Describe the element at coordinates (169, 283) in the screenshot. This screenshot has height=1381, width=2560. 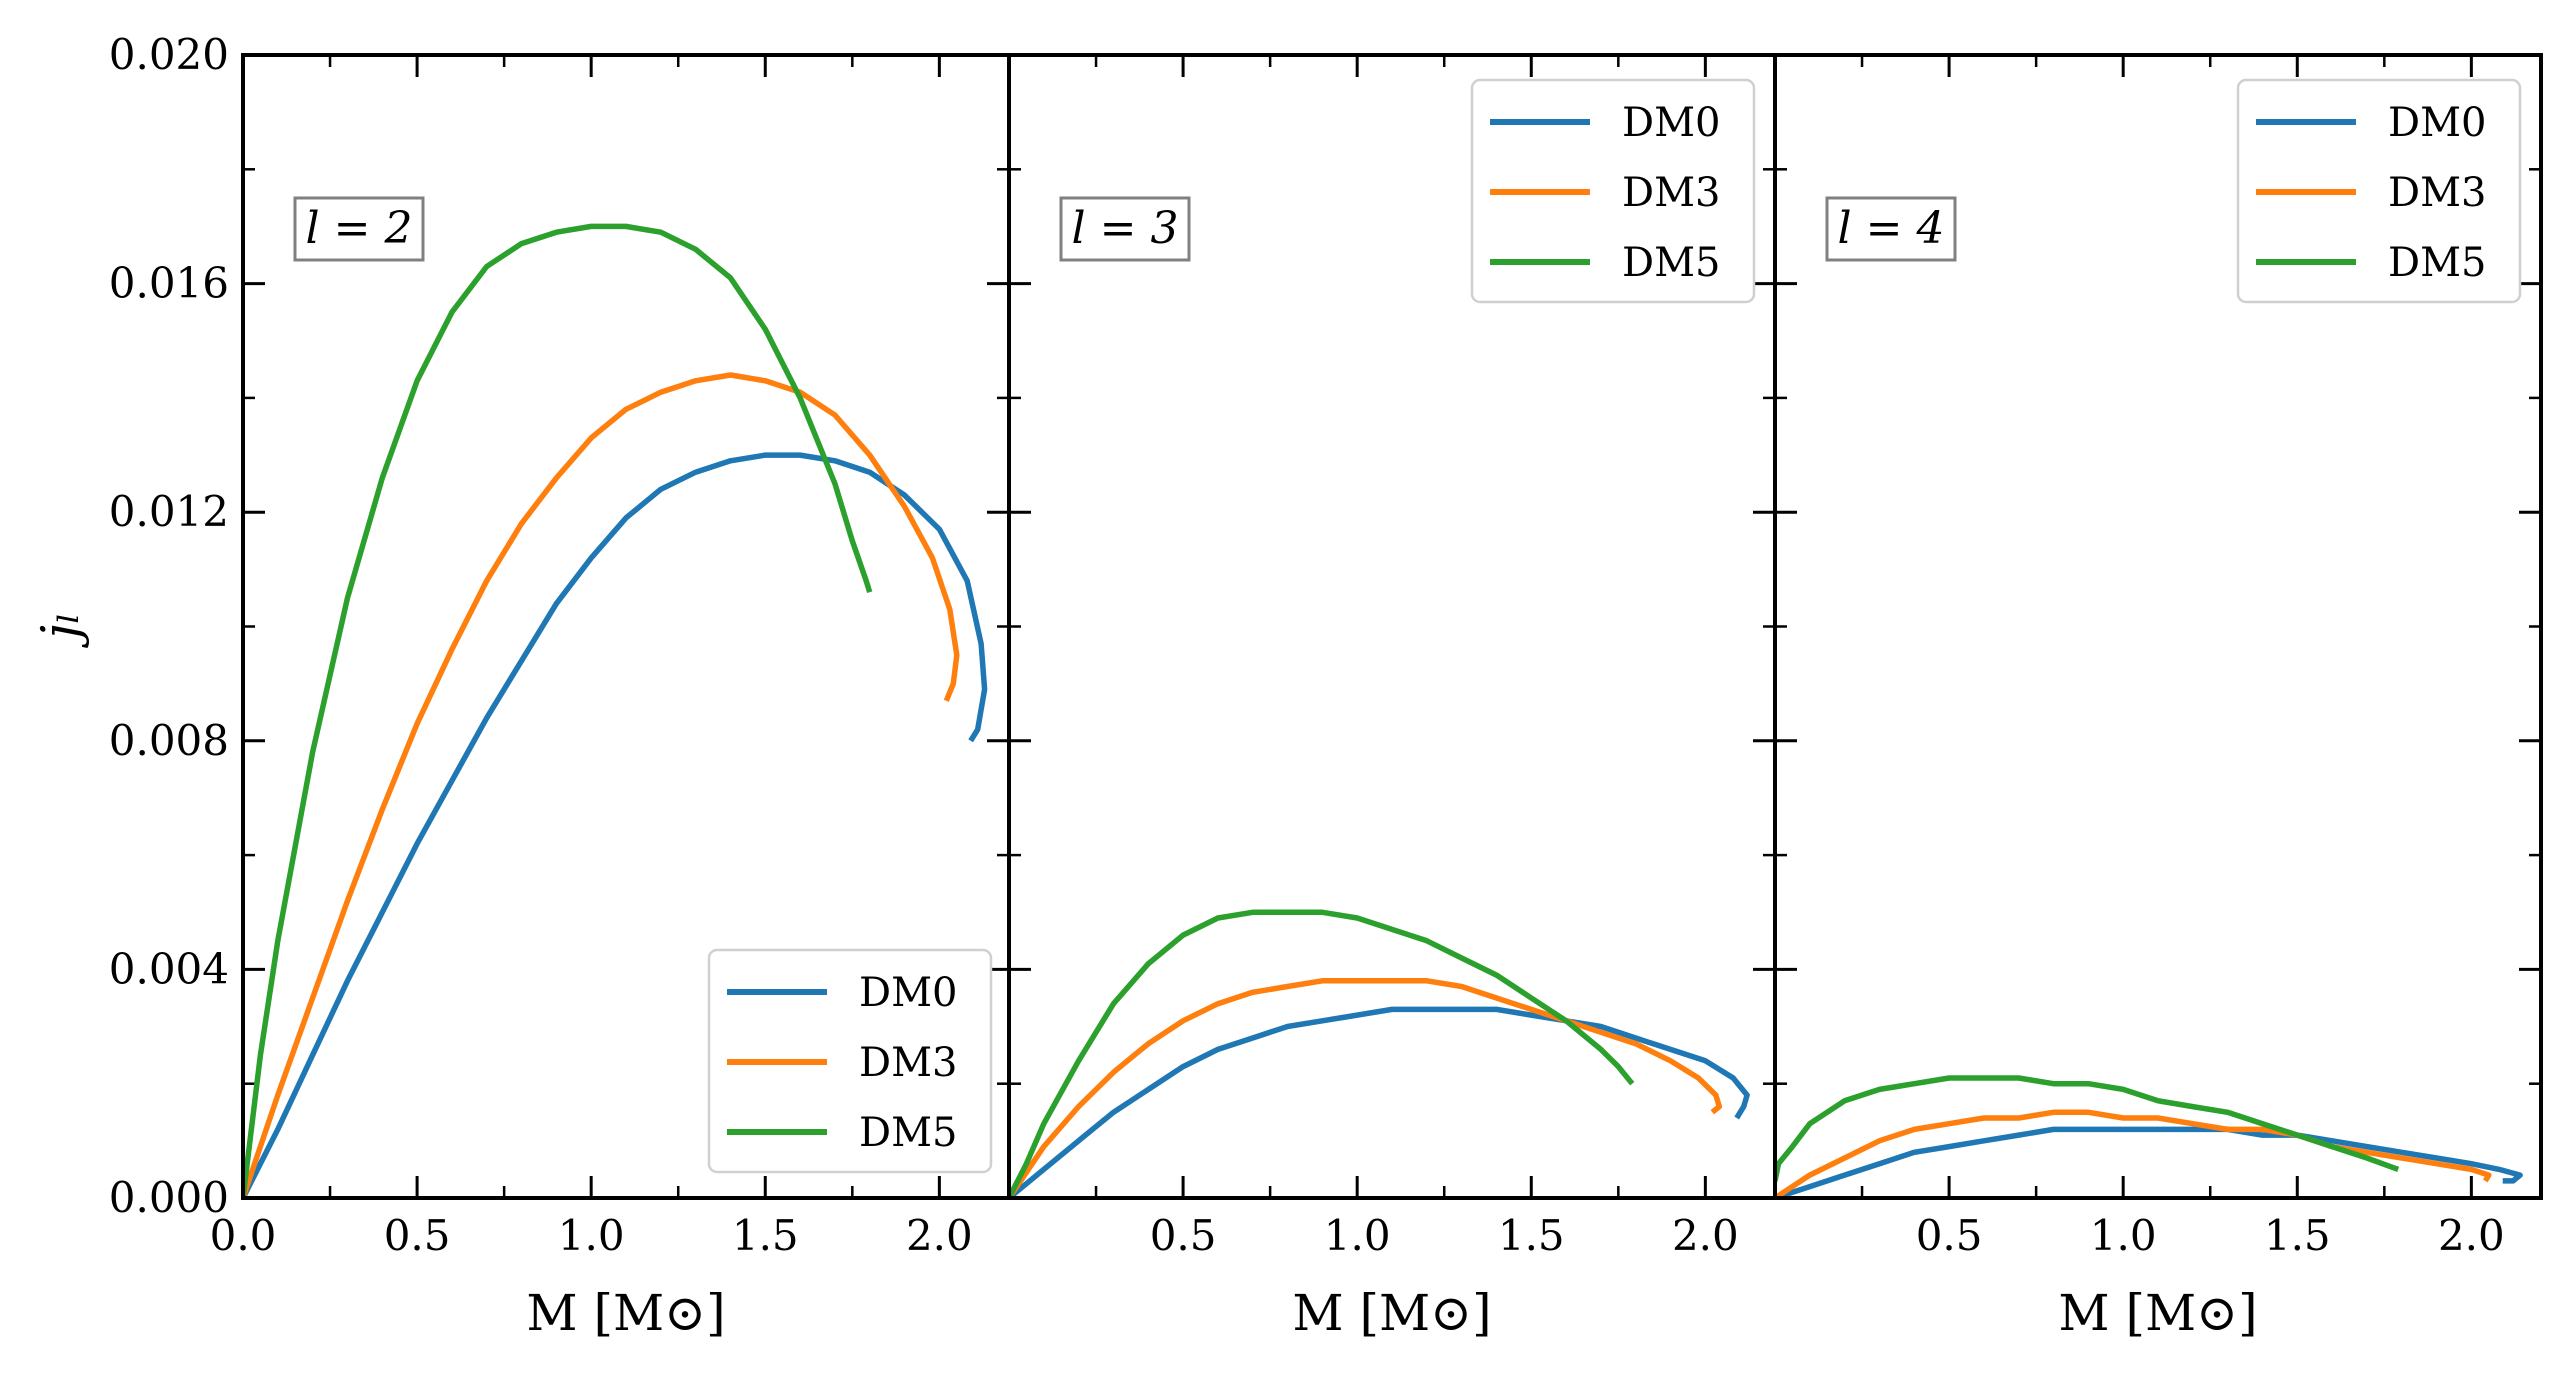
I see `y-tick-label: 0.016` at that location.